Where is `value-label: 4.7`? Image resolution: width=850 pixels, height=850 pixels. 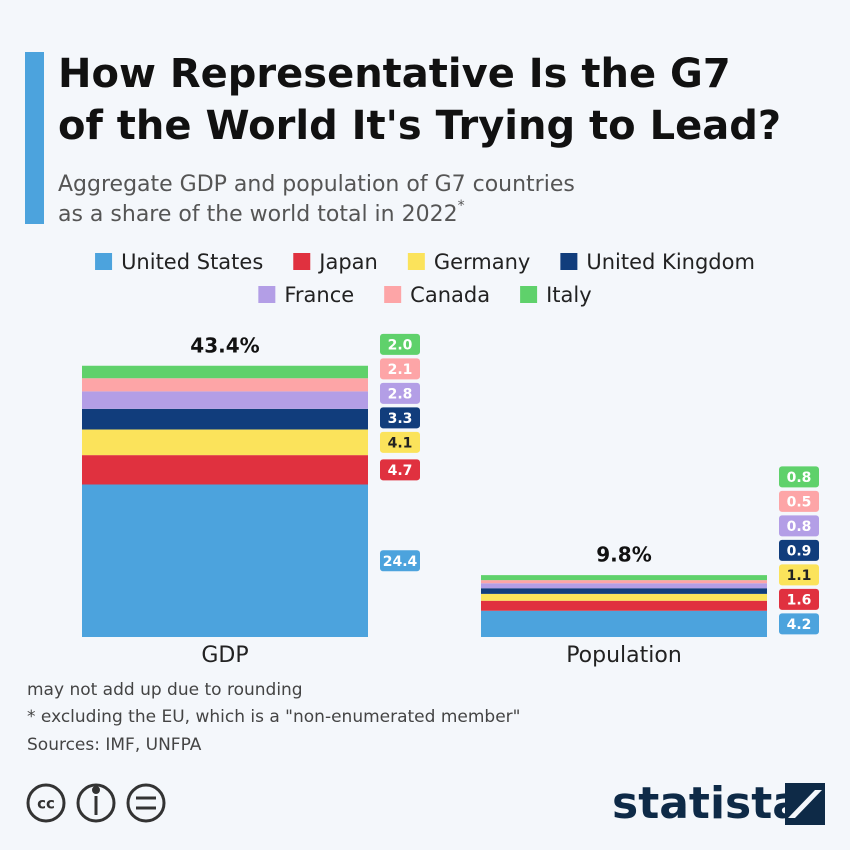
value-label: 4.7 is located at coordinates (400, 471).